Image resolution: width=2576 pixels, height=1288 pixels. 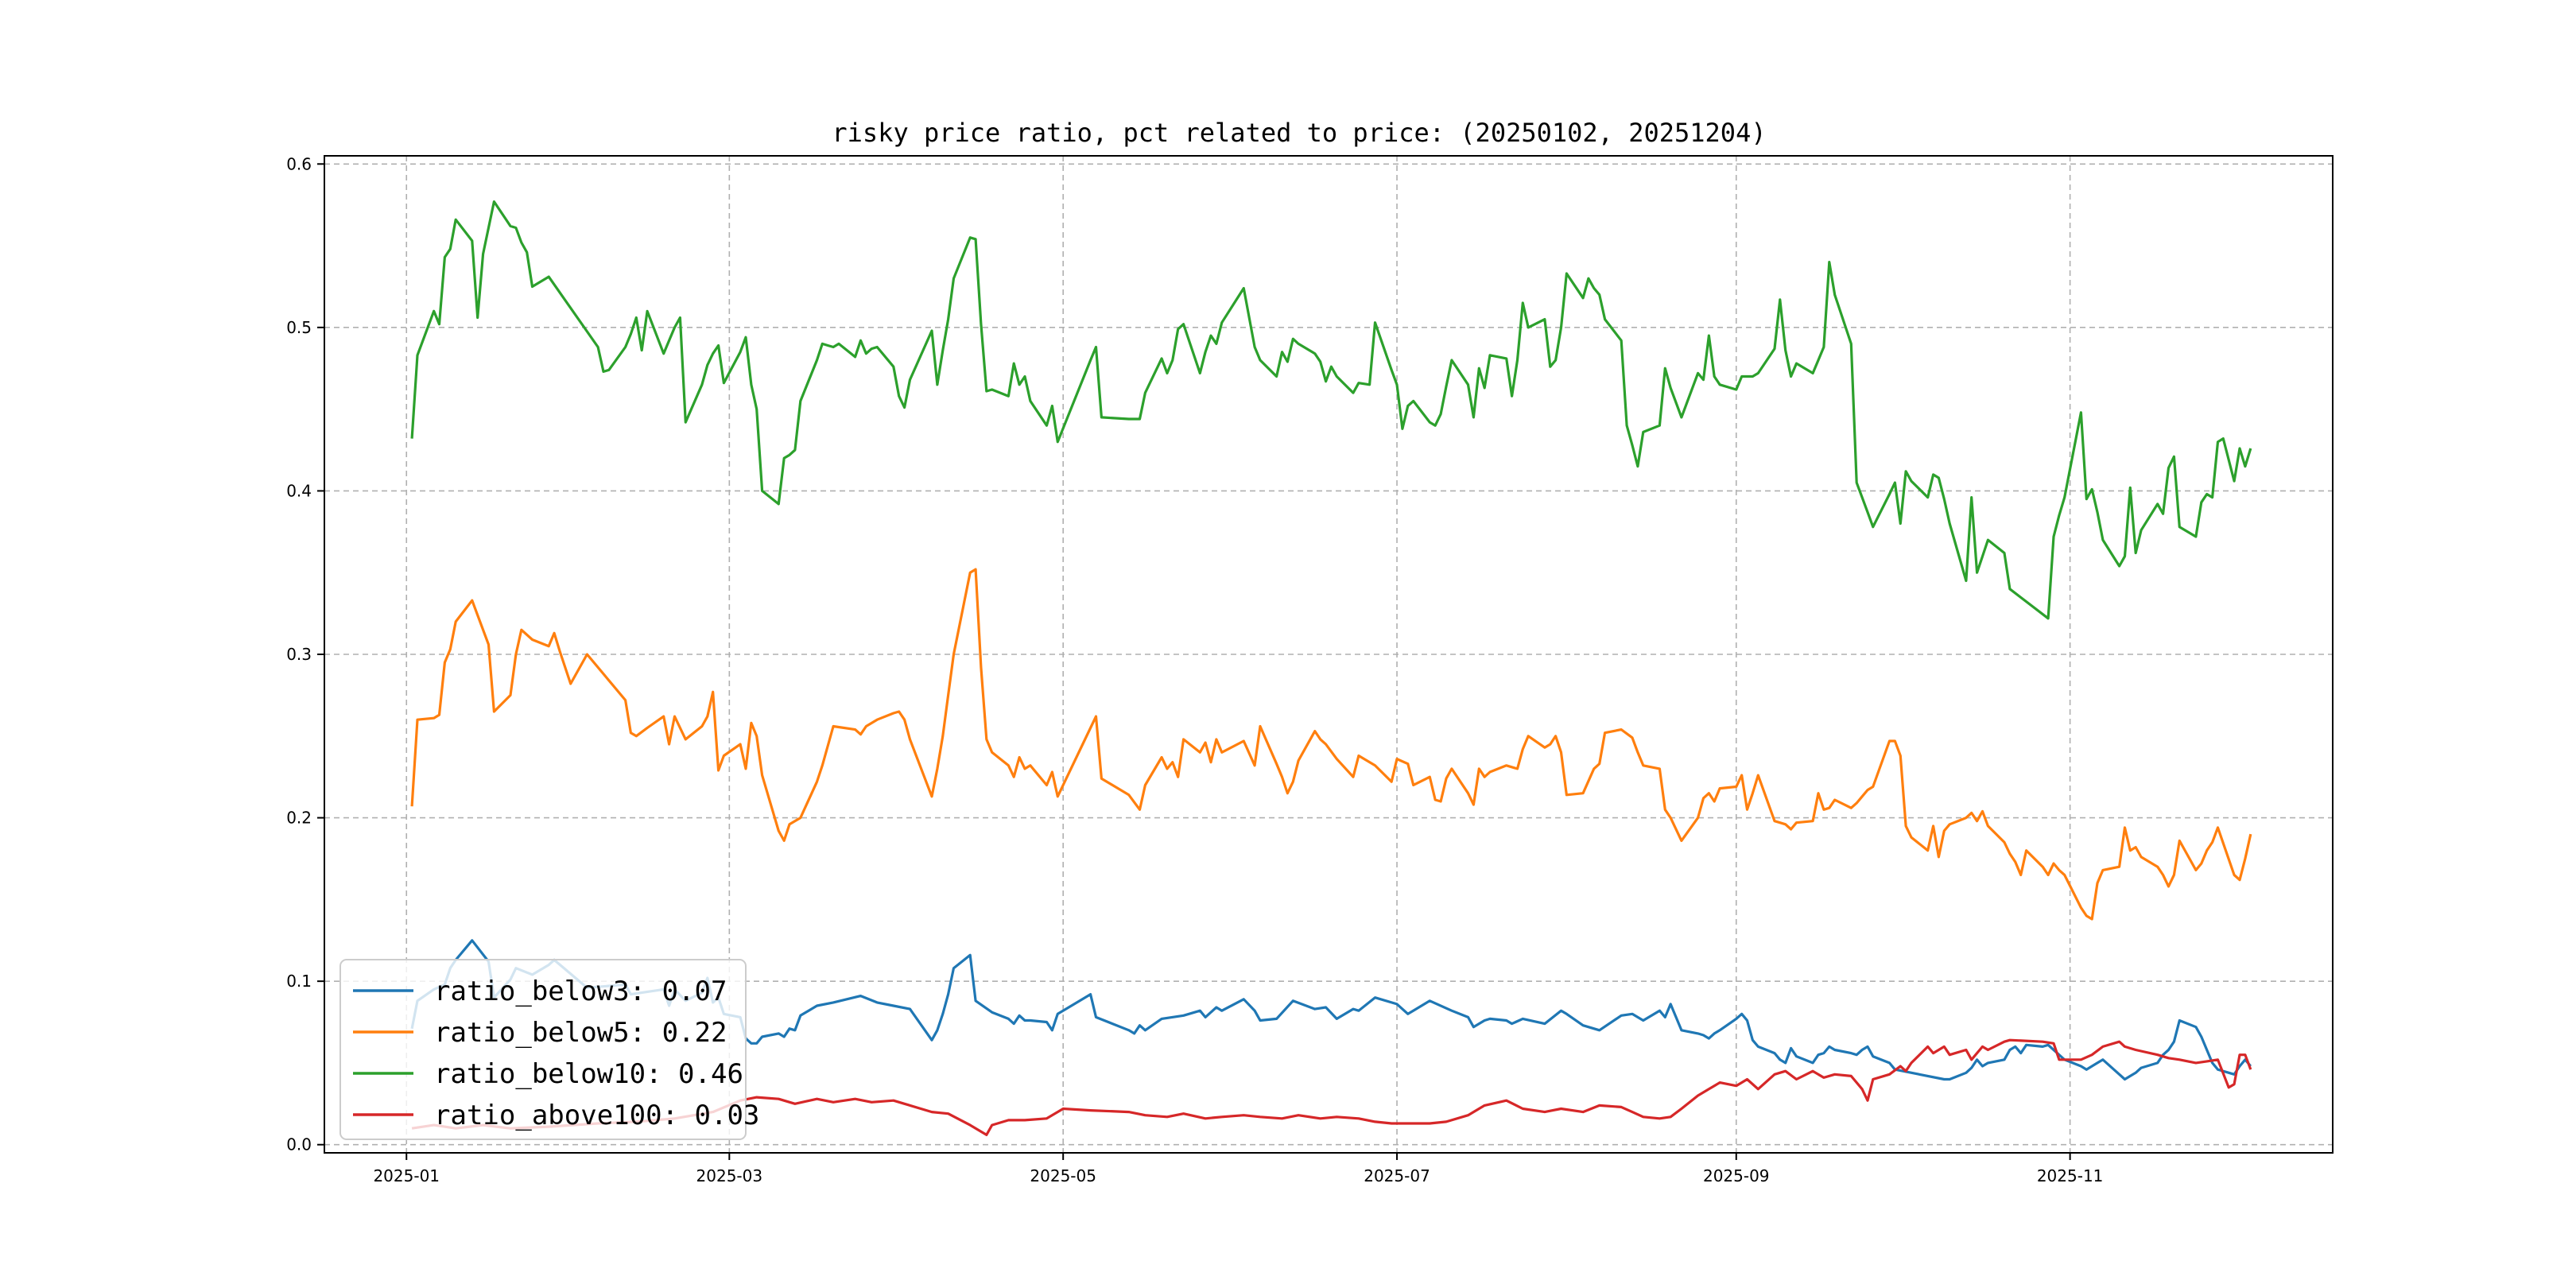 What do you see at coordinates (299, 163) in the screenshot?
I see `y-tick-label: 0.6` at bounding box center [299, 163].